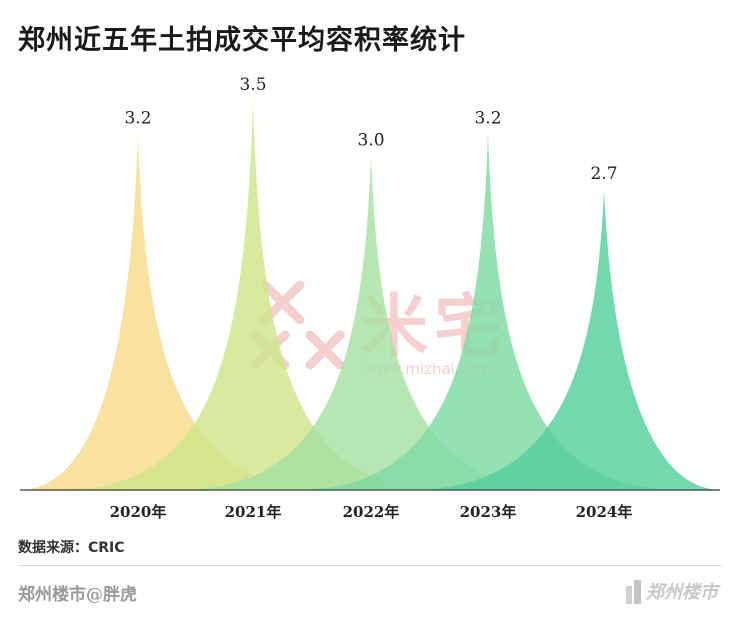 This screenshot has height=629, width=740. I want to click on x-tick-label-1: 2020年, so click(138, 512).